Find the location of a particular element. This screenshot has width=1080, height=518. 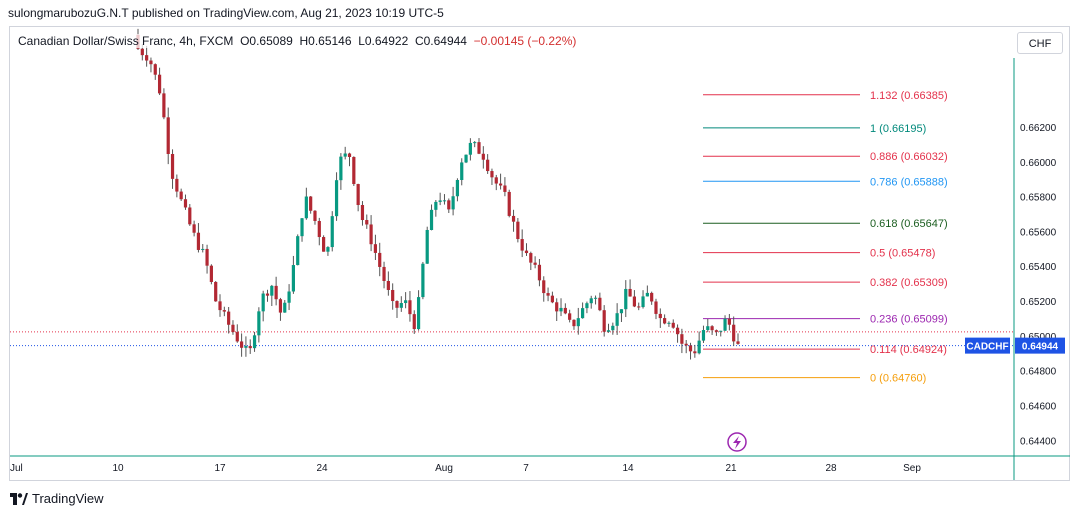

last-price-tag is located at coordinates (1040, 345).